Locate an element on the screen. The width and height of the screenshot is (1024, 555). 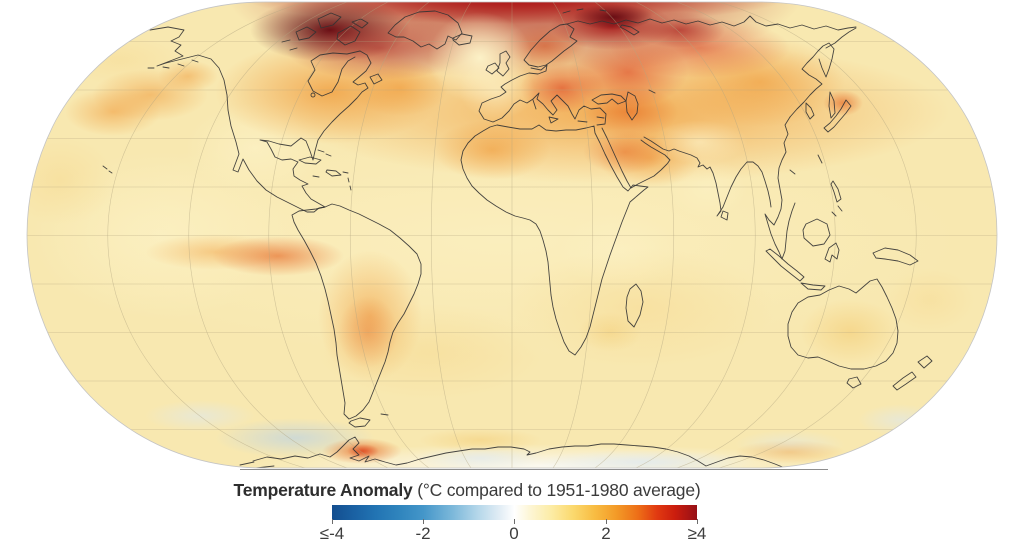
coastline-europe is located at coordinates (542, 95).